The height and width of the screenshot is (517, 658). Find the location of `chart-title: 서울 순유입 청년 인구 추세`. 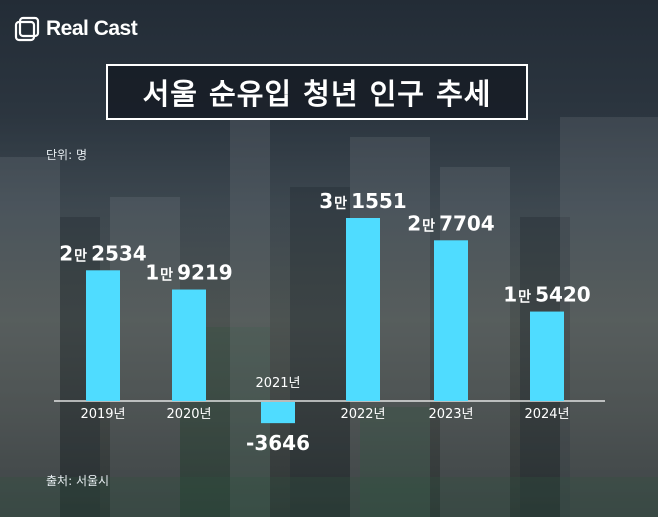

chart-title: 서울 순유입 청년 인구 추세 is located at coordinates (317, 94).